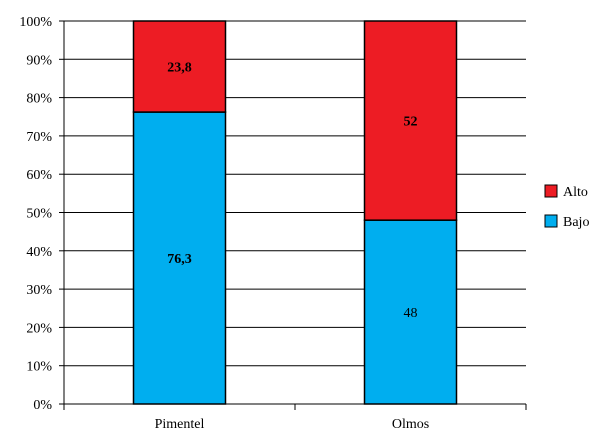 The image size is (601, 431). Describe the element at coordinates (410, 424) in the screenshot. I see `category-label-olmos: Olmos` at that location.